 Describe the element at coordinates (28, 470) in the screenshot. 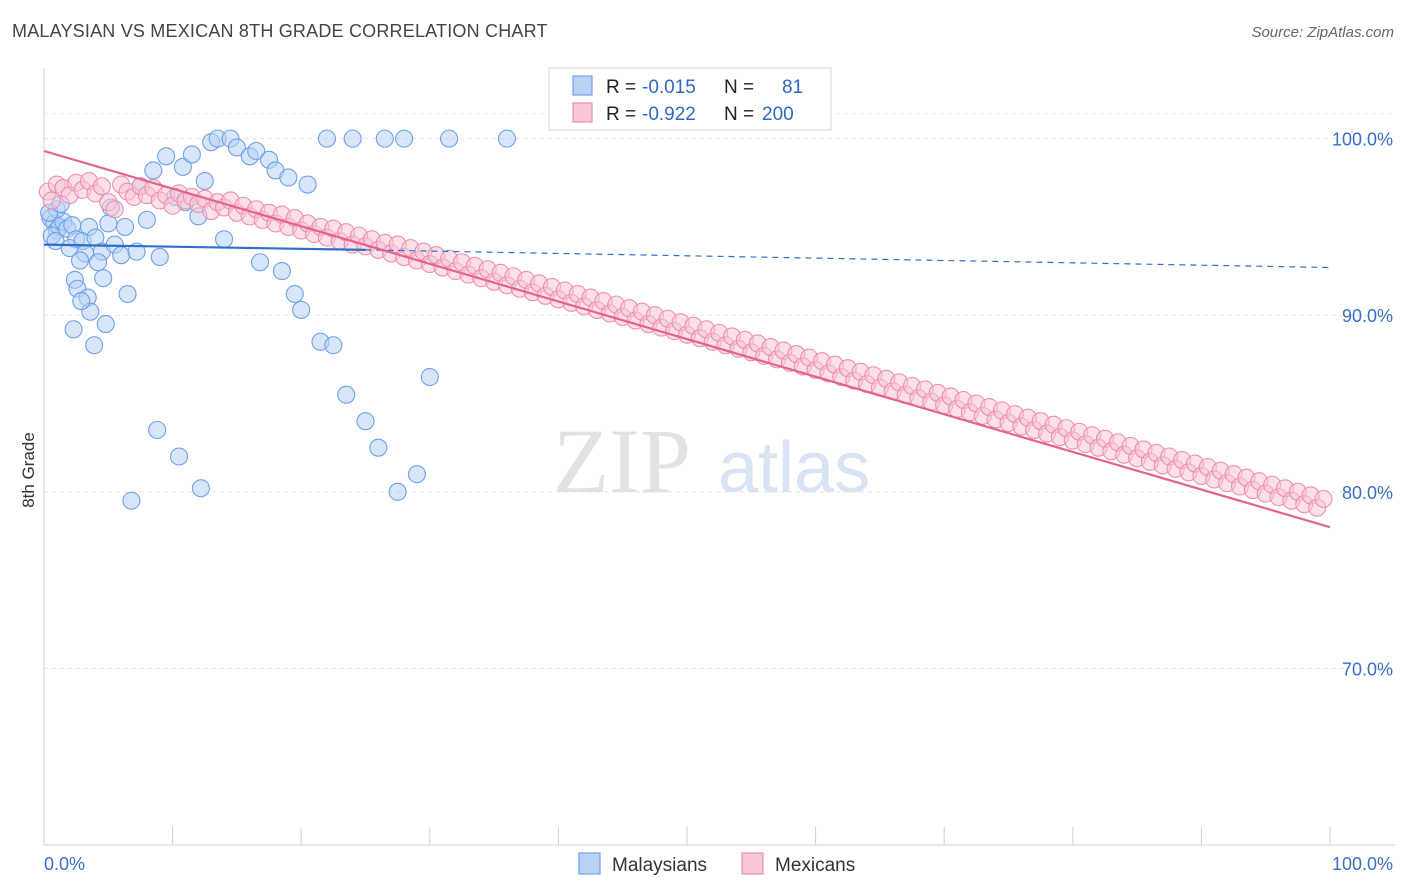

I see `y-axis-label: 8th Grade` at that location.